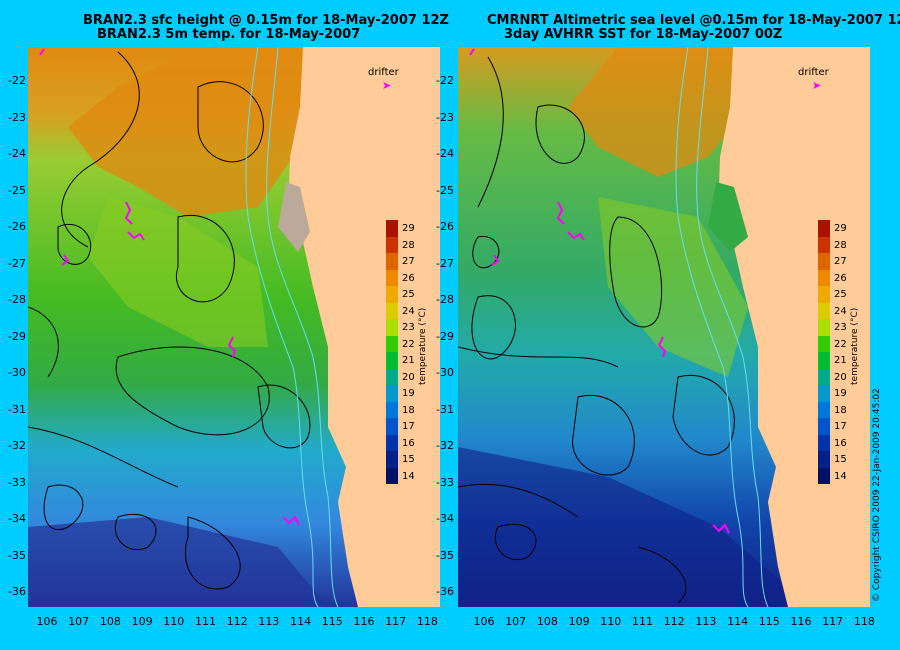 This screenshot has width=900, height=650. Describe the element at coordinates (445, 117) in the screenshot. I see `y-tick-label: -23` at that location.